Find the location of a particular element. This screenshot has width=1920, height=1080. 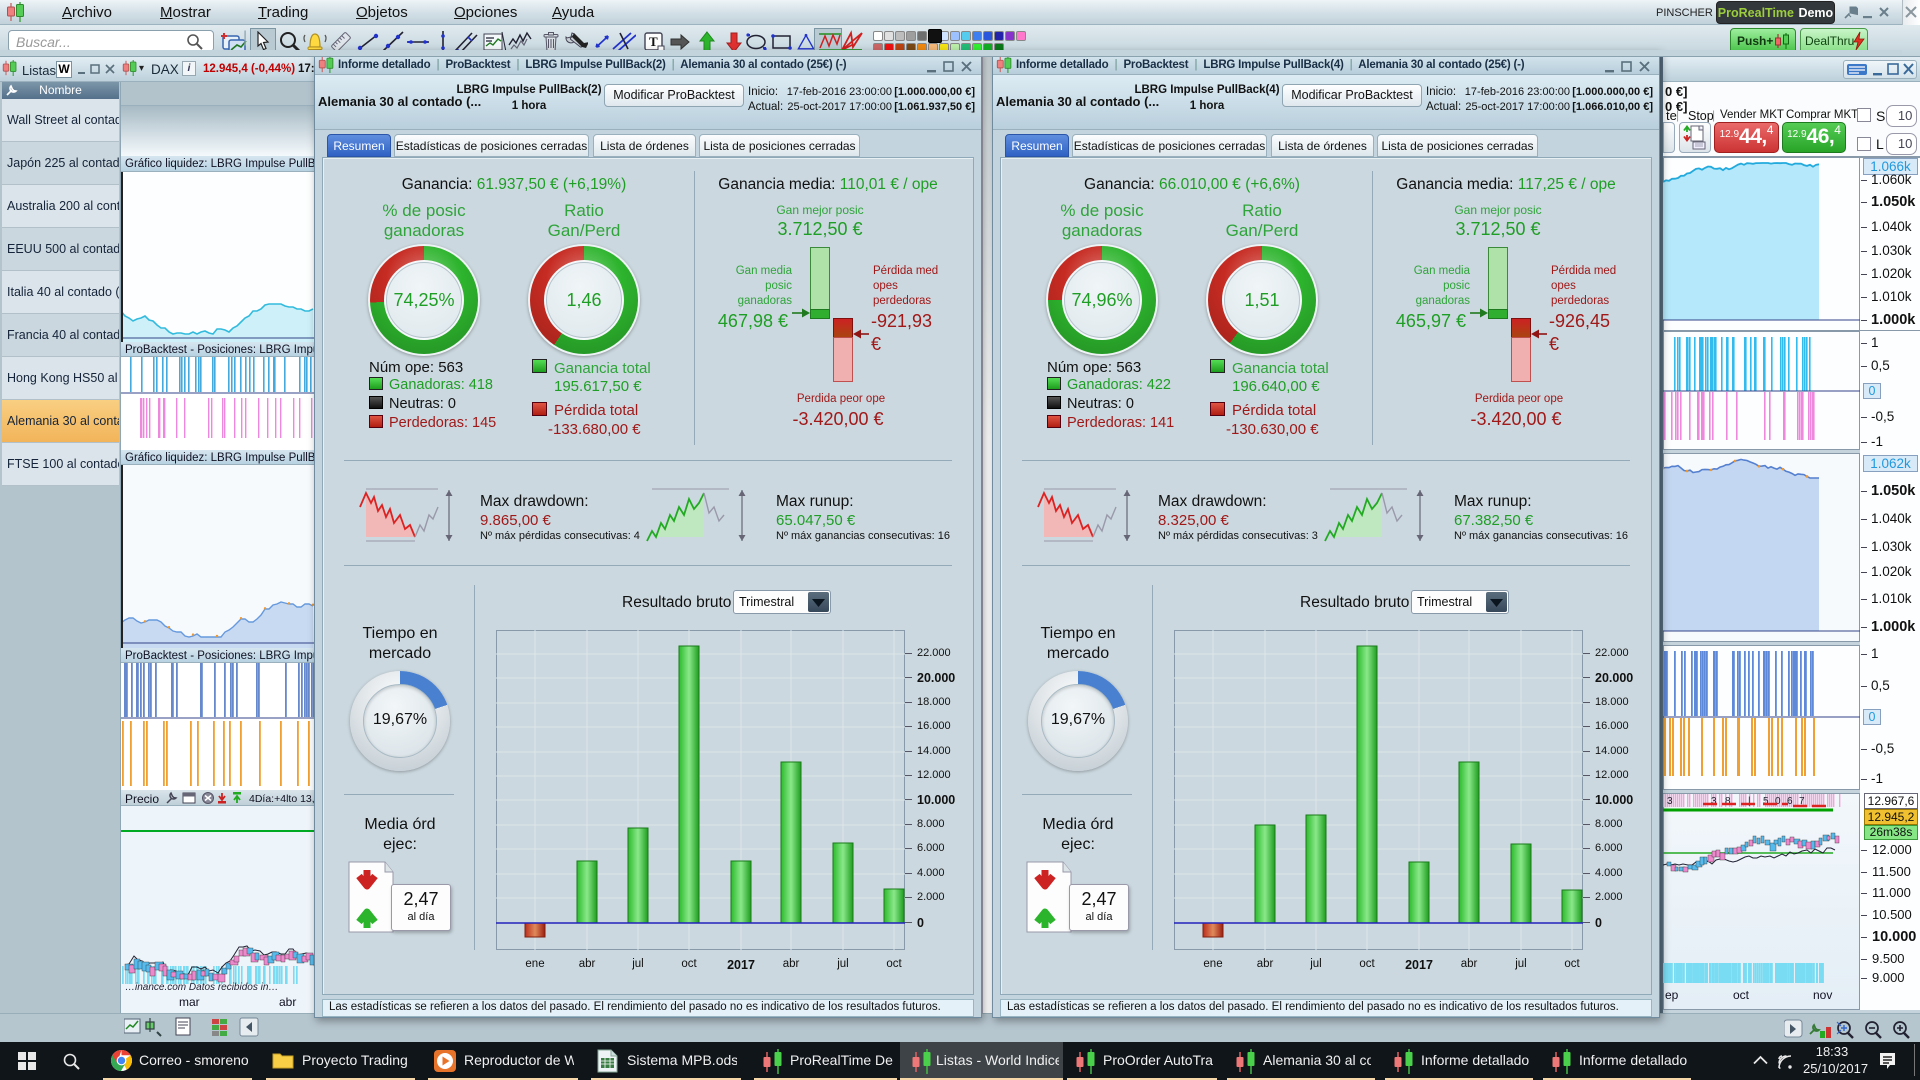

svg-text: 8 is located at coordinates (1728, 801).